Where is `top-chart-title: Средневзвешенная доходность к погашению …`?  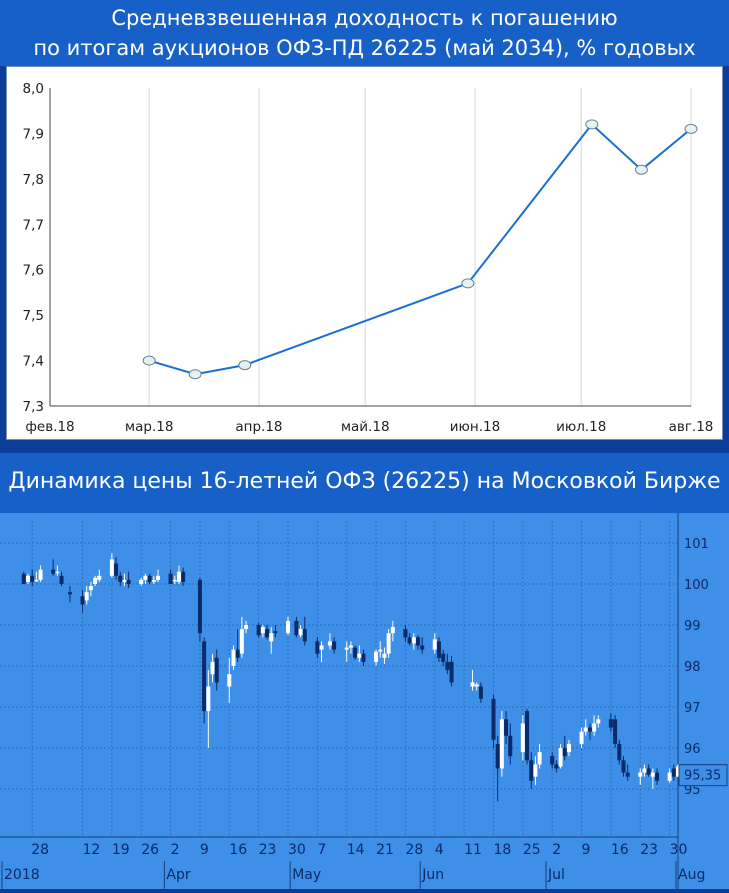 top-chart-title: Средневзвешенная доходность к погашению … is located at coordinates (364, 33).